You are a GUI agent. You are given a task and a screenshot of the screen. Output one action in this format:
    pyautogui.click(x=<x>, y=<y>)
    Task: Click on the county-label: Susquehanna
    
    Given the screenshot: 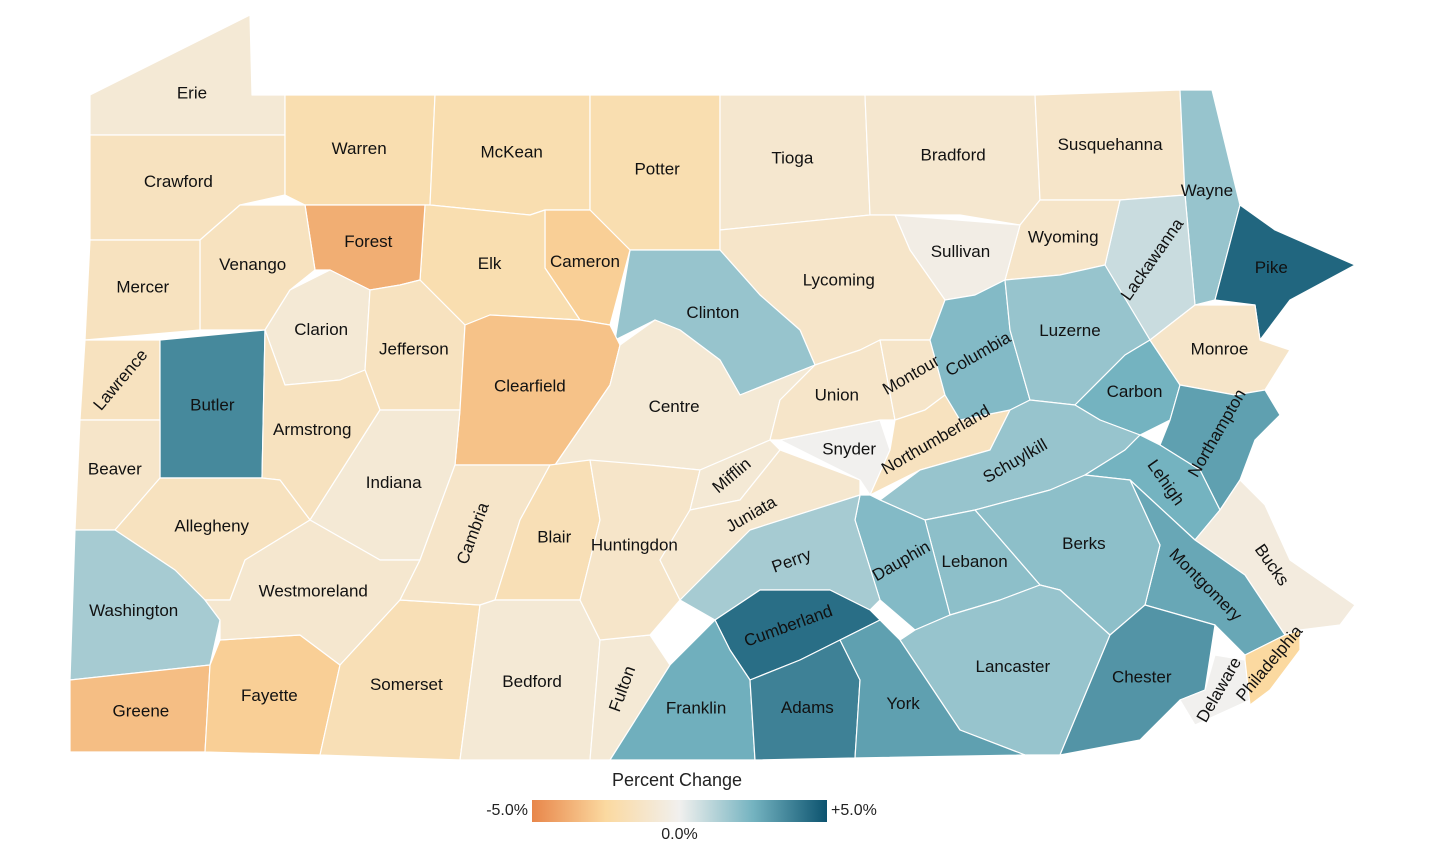 What is the action you would take?
    pyautogui.click(x=1110, y=144)
    